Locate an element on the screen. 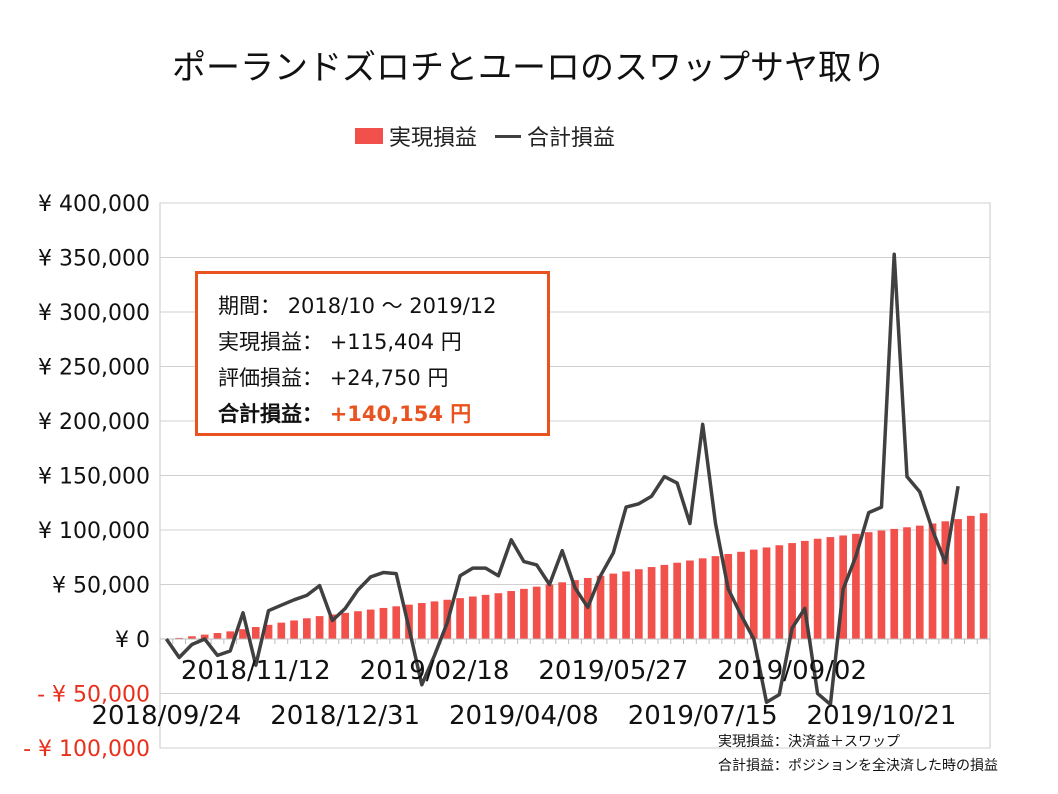  x-tick-label: 2019/04/08 is located at coordinates (524, 716).